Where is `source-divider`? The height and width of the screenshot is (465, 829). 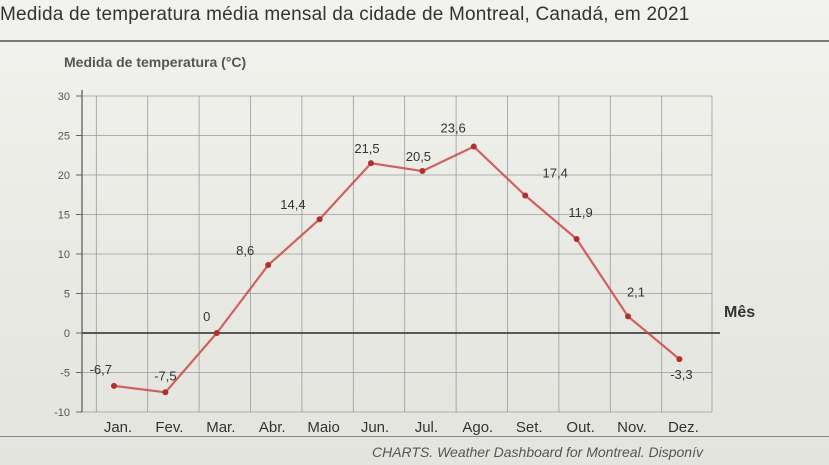 source-divider is located at coordinates (414, 436).